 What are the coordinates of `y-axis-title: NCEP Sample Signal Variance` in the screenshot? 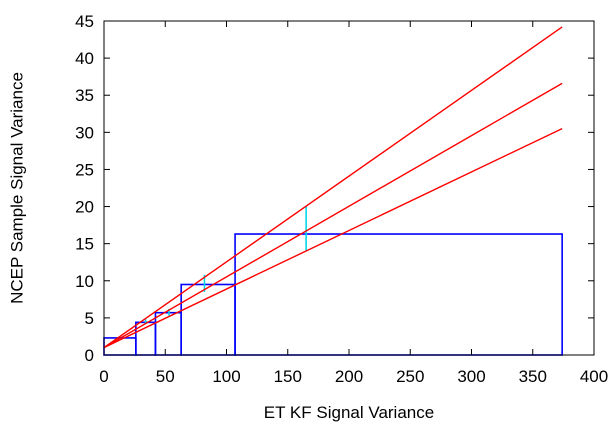 It's located at (16, 188).